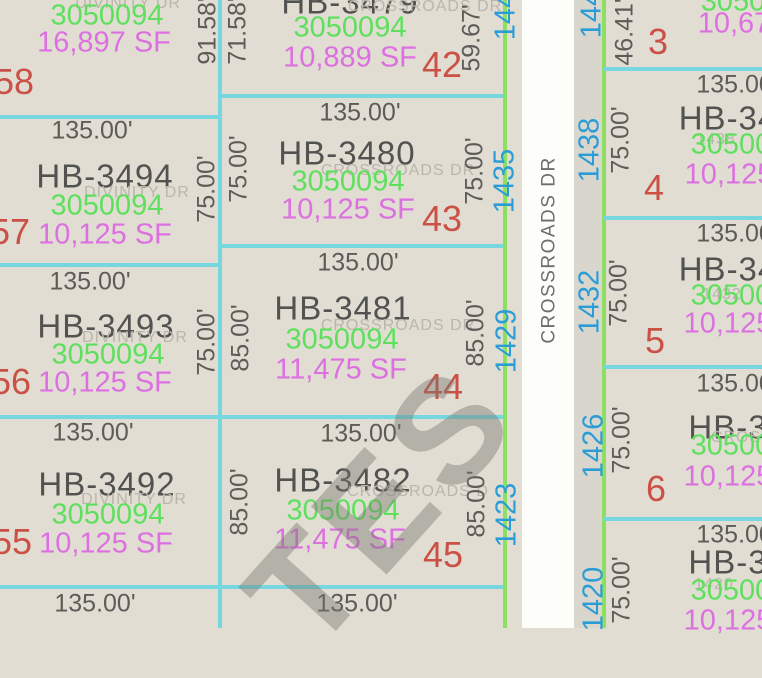  Describe the element at coordinates (729, 23) in the screenshot. I see `parcel-area: 10,67` at that location.